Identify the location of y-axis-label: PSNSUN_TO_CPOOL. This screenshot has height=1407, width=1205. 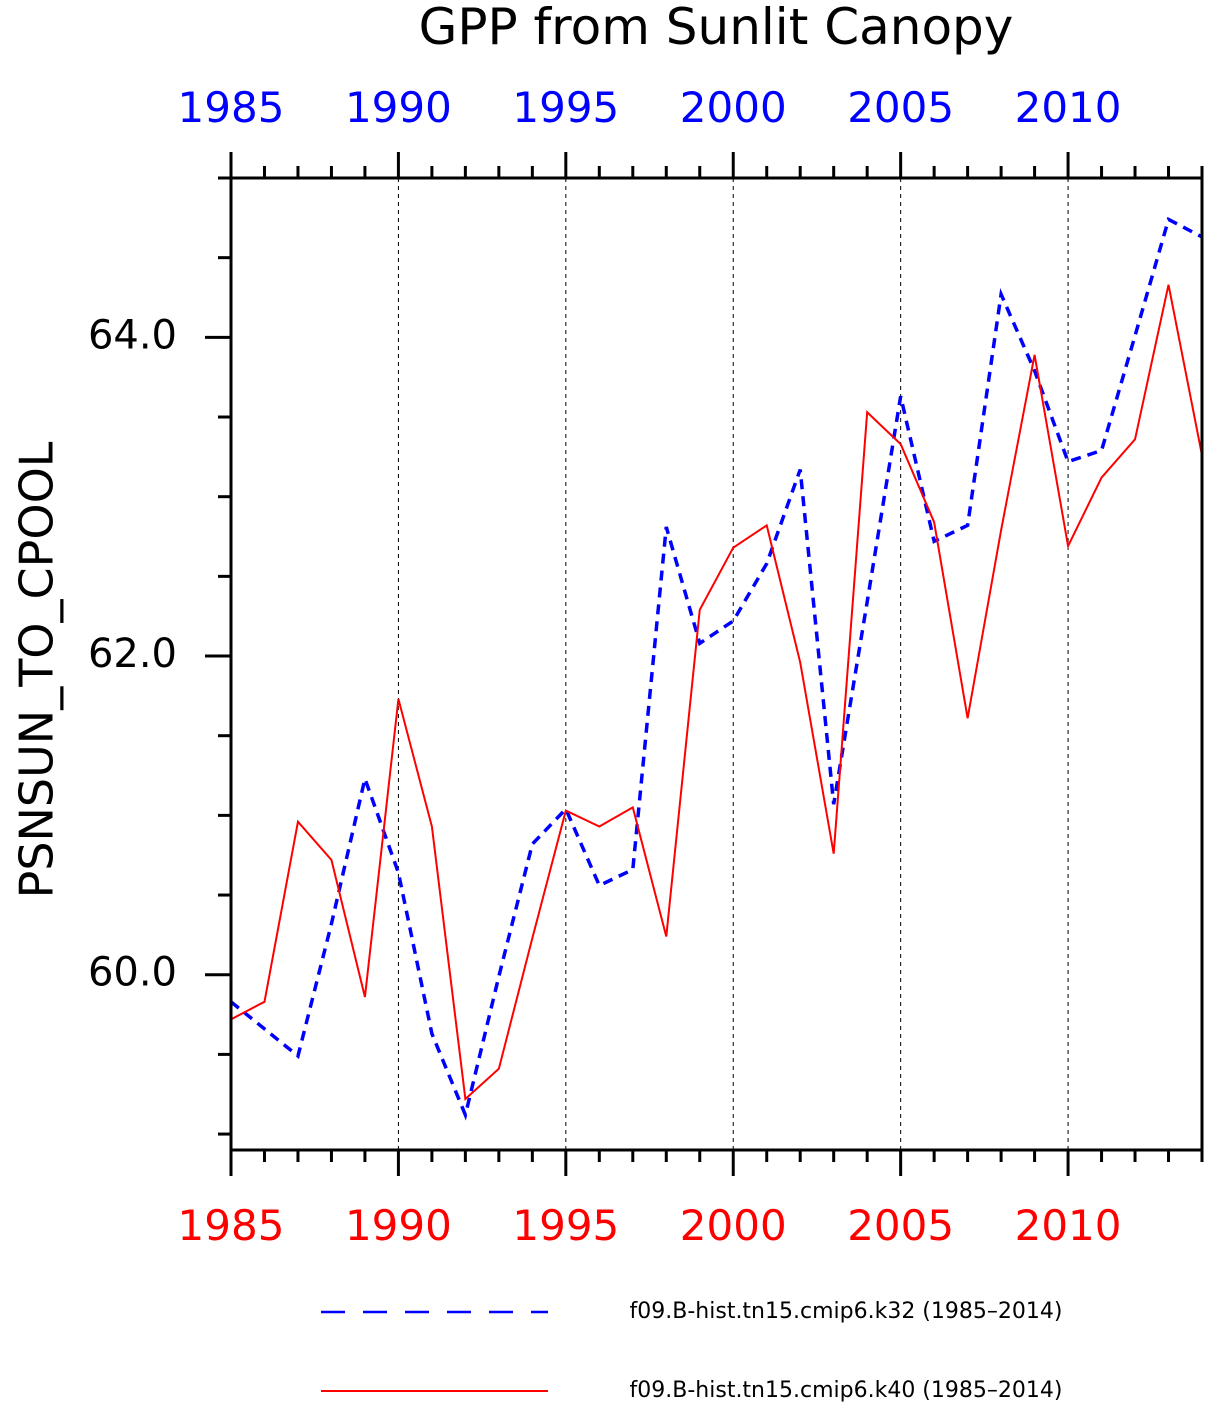
(37, 669).